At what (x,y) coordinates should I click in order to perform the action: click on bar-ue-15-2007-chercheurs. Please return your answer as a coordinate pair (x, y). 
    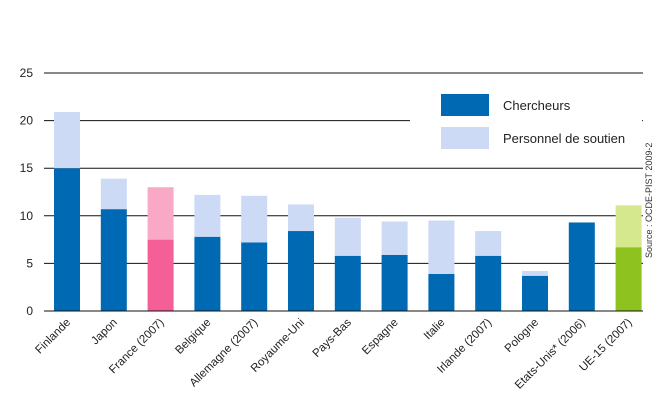
    Looking at the image, I should click on (628, 279).